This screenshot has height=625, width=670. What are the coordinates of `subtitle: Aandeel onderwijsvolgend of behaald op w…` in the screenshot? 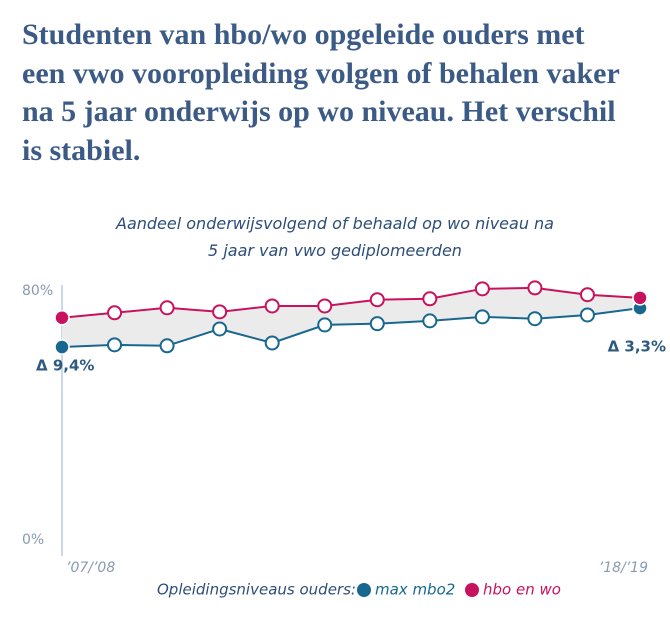 It's located at (335, 237).